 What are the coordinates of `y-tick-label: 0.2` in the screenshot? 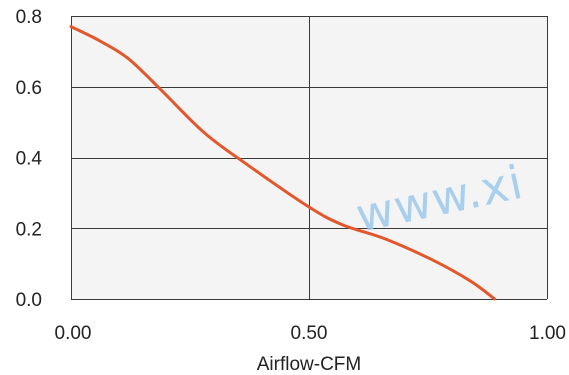 It's located at (29, 229).